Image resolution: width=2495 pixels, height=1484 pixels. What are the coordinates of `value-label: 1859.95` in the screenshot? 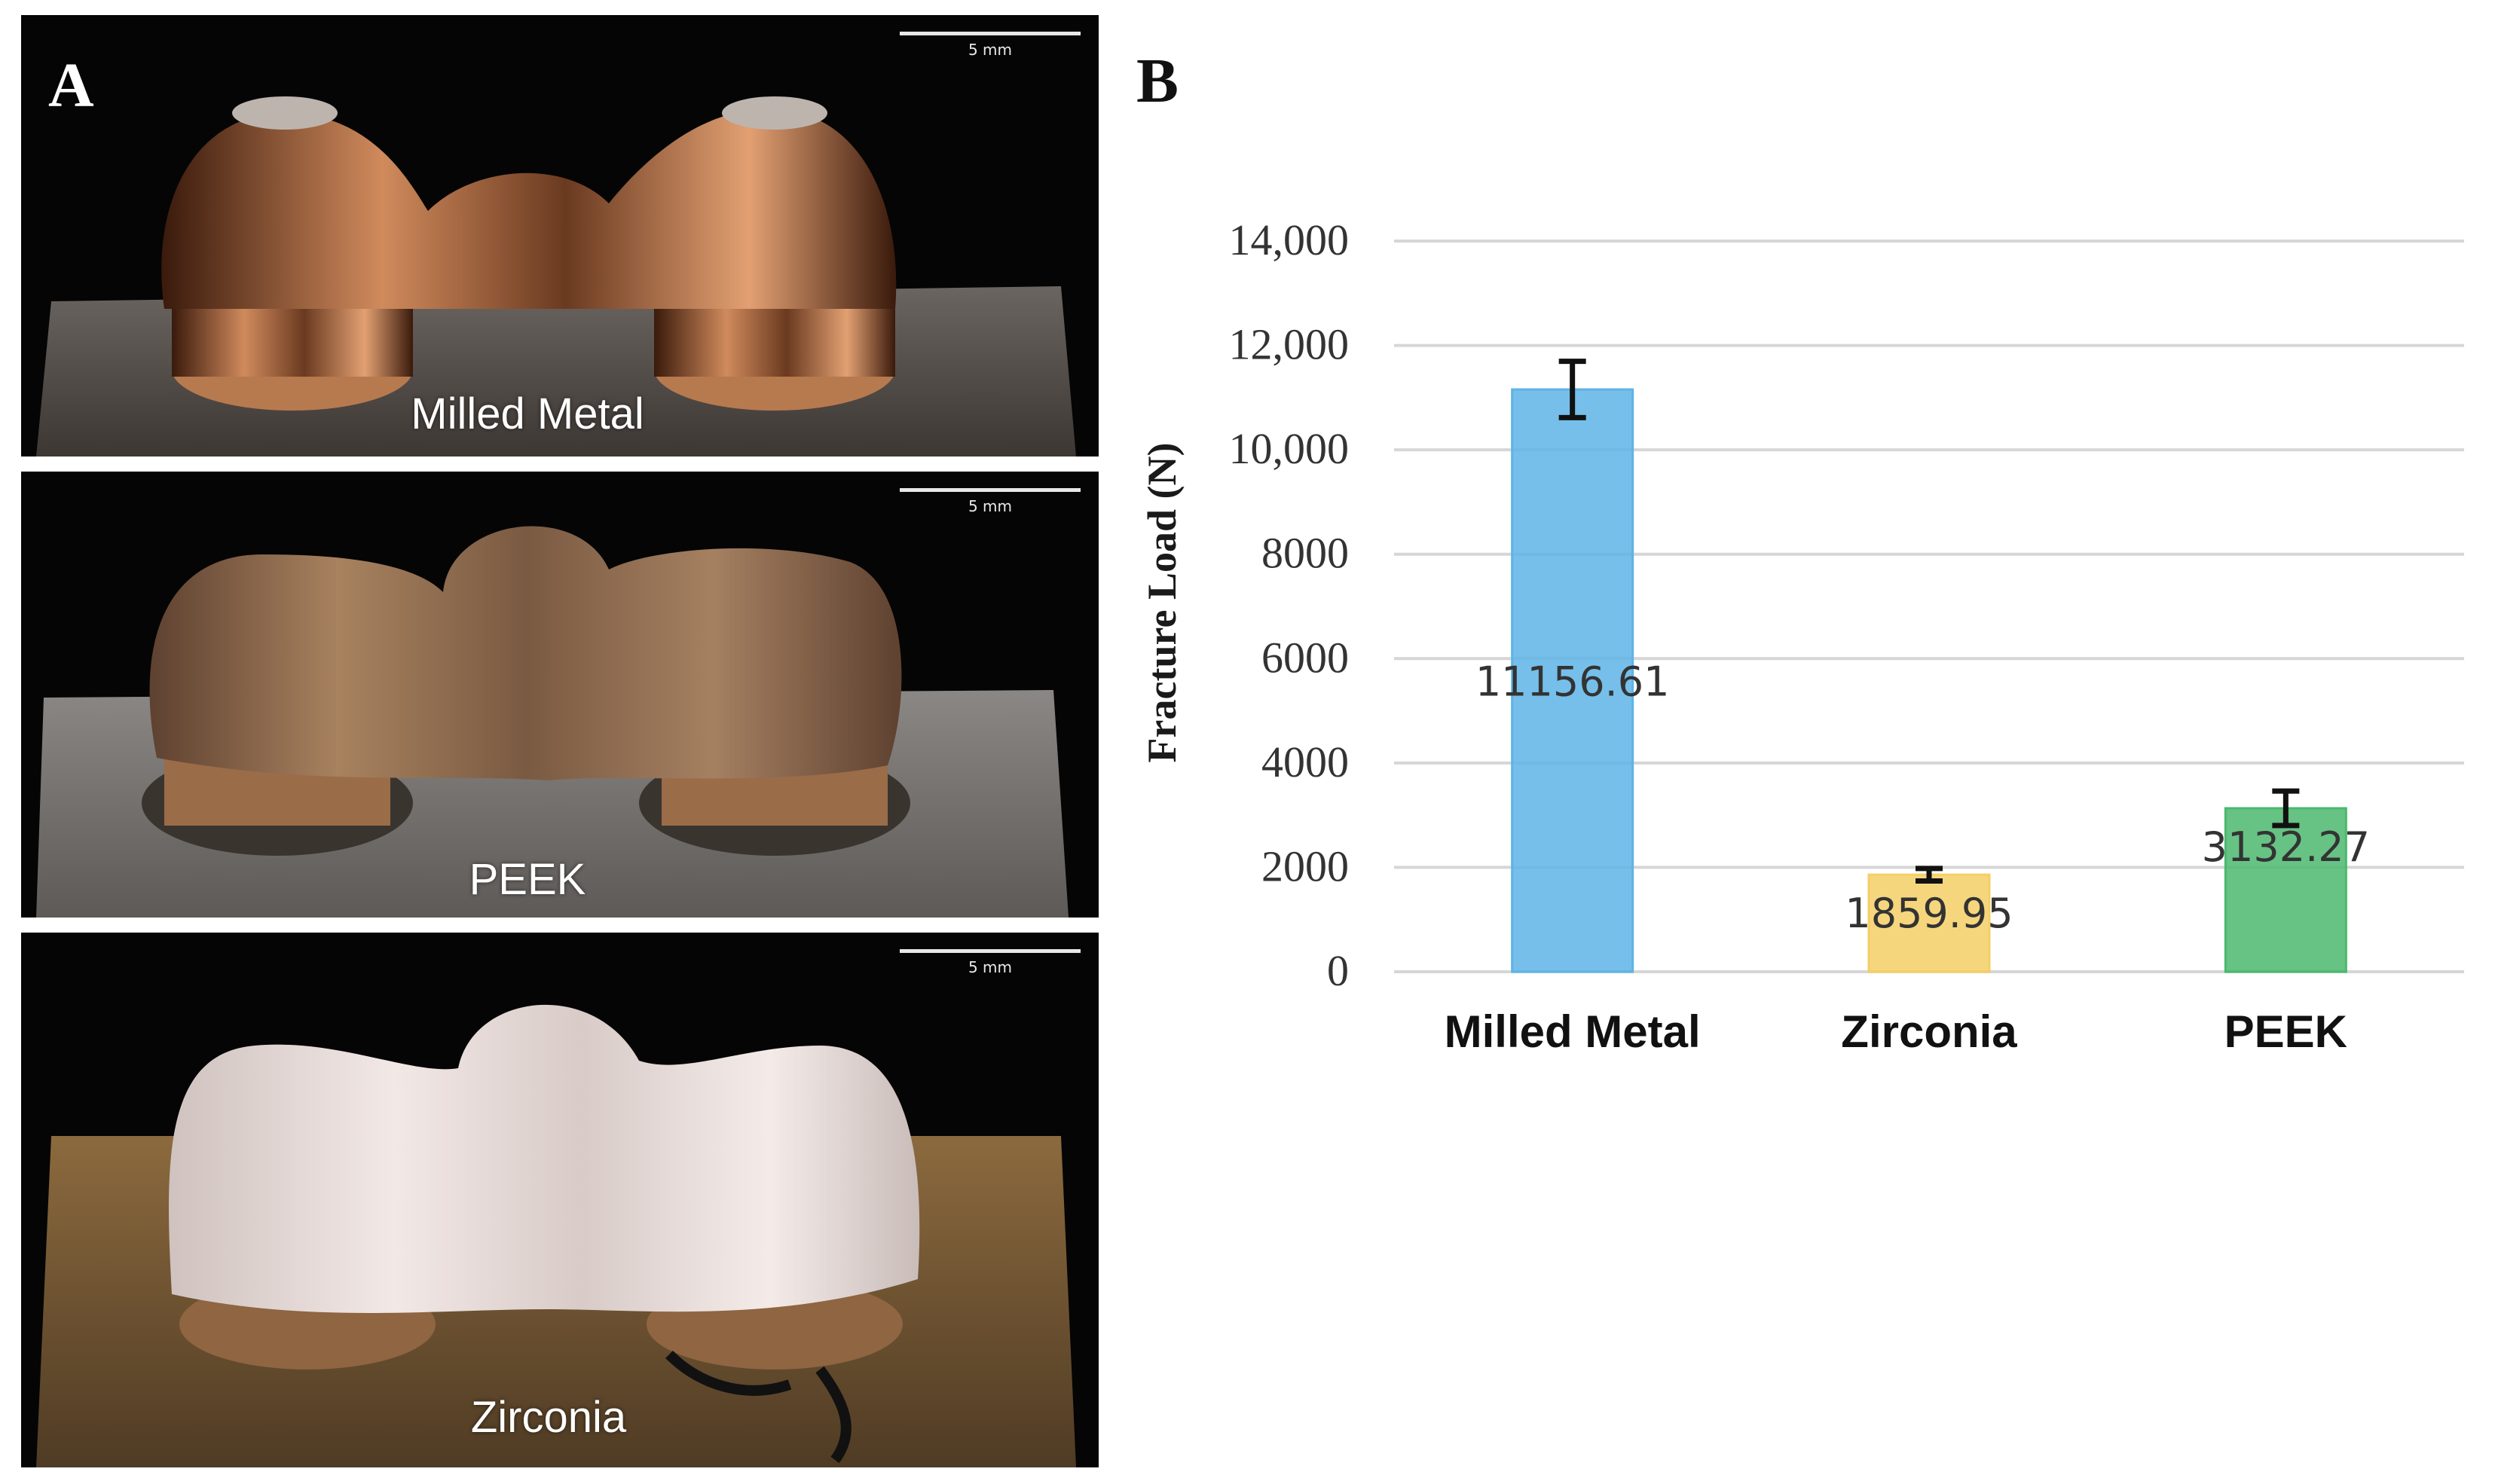 It's located at (1929, 913).